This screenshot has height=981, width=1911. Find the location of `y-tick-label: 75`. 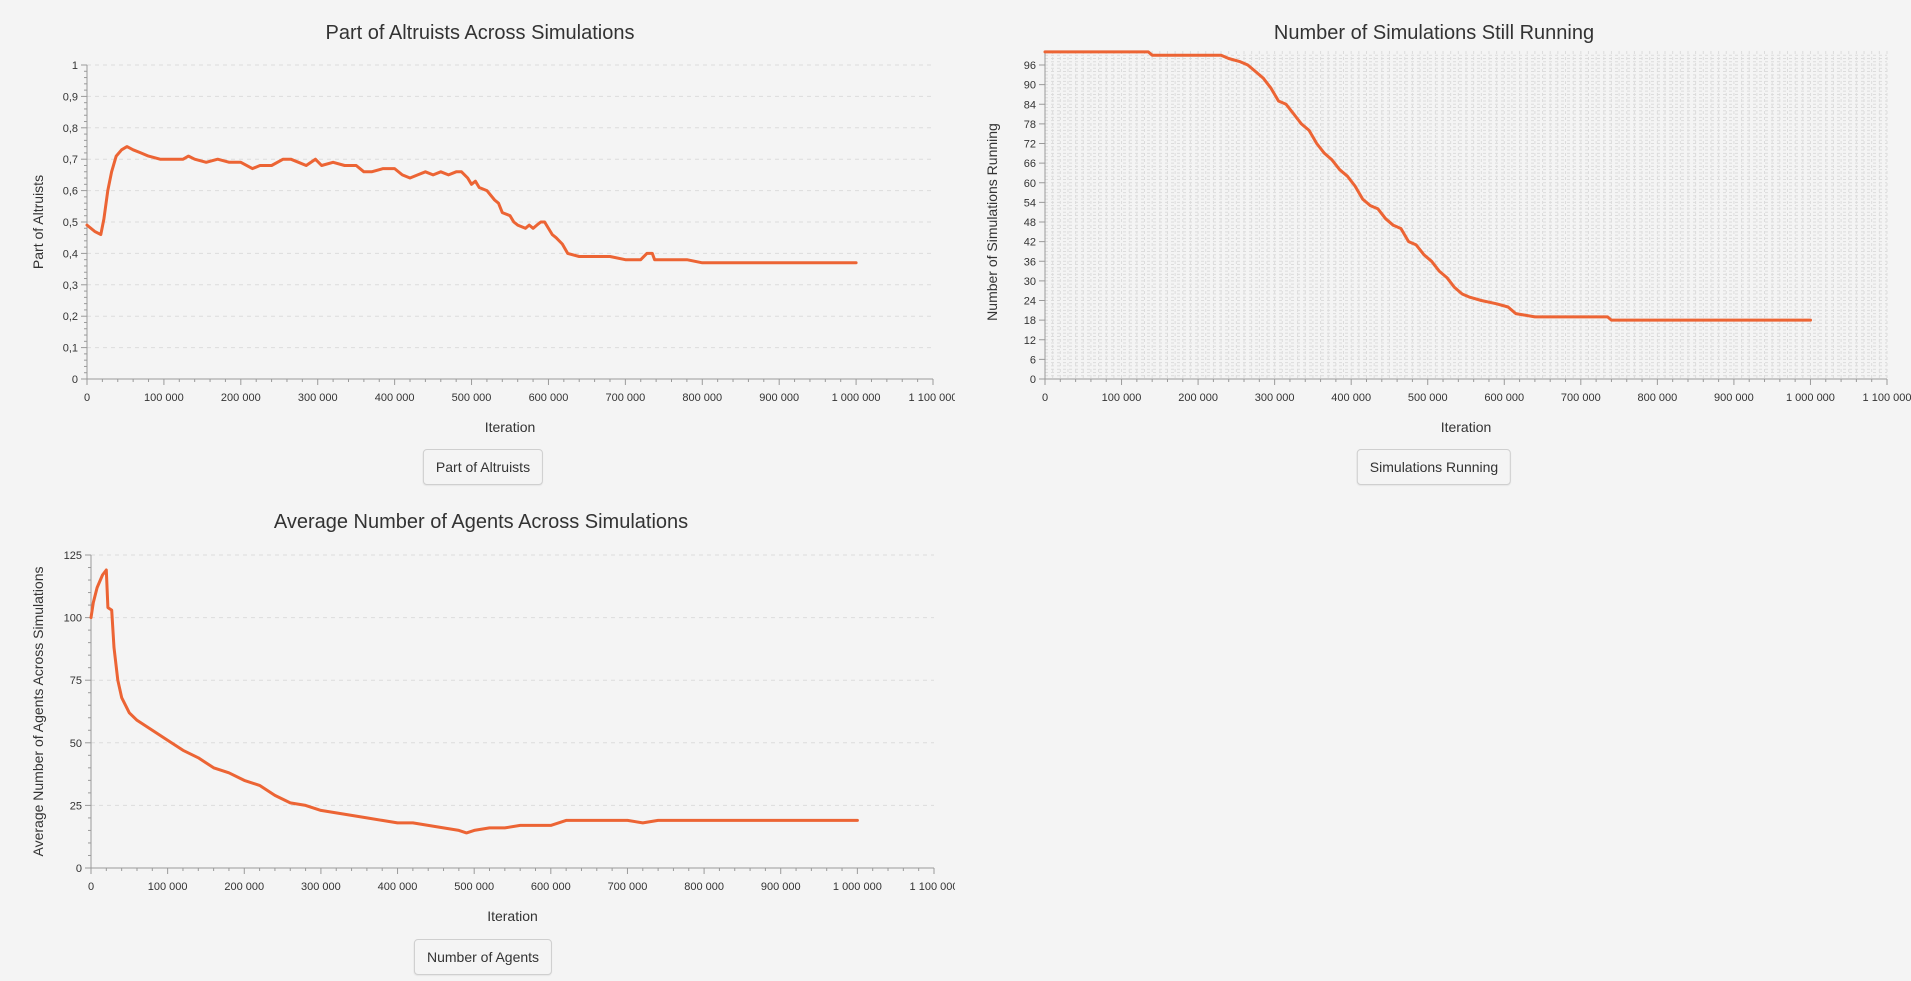

y-tick-label: 75 is located at coordinates (76, 681).